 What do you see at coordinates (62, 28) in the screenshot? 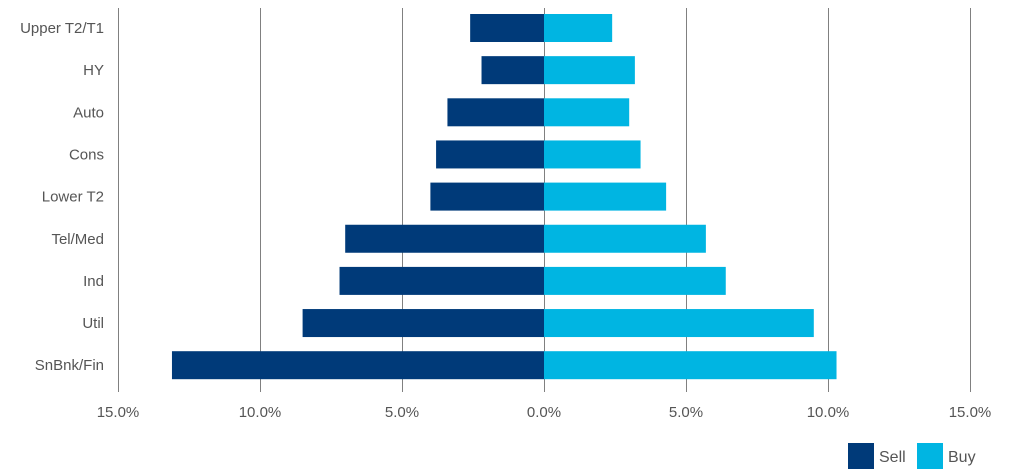
I see `category-label-0: Upper T2/T1` at bounding box center [62, 28].